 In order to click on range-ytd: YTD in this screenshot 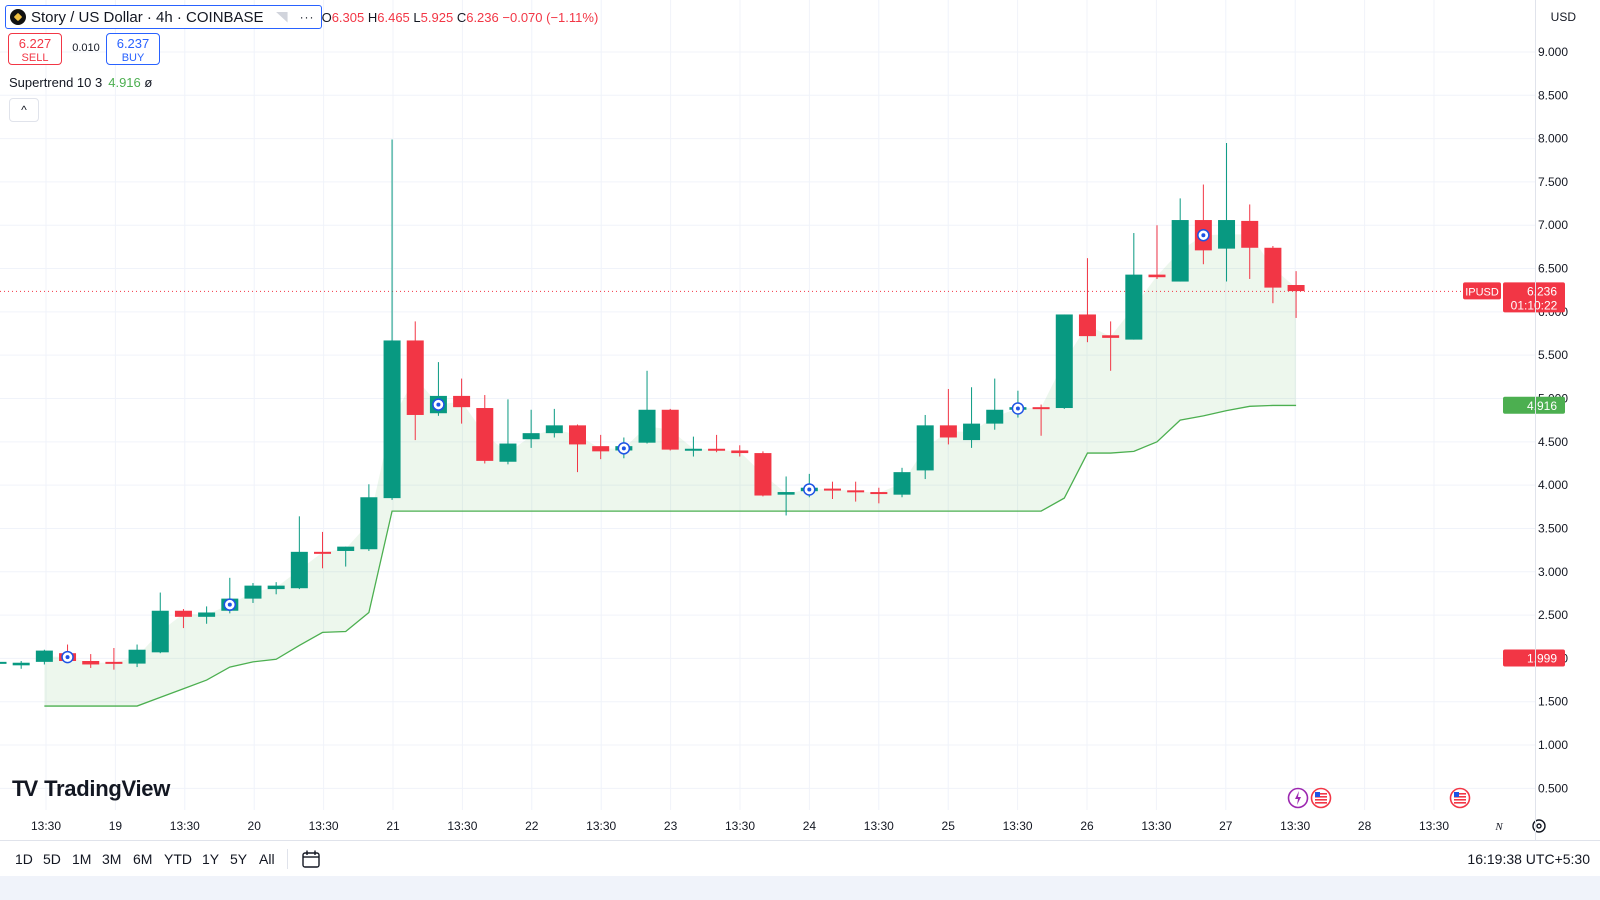, I will do `click(178, 859)`.